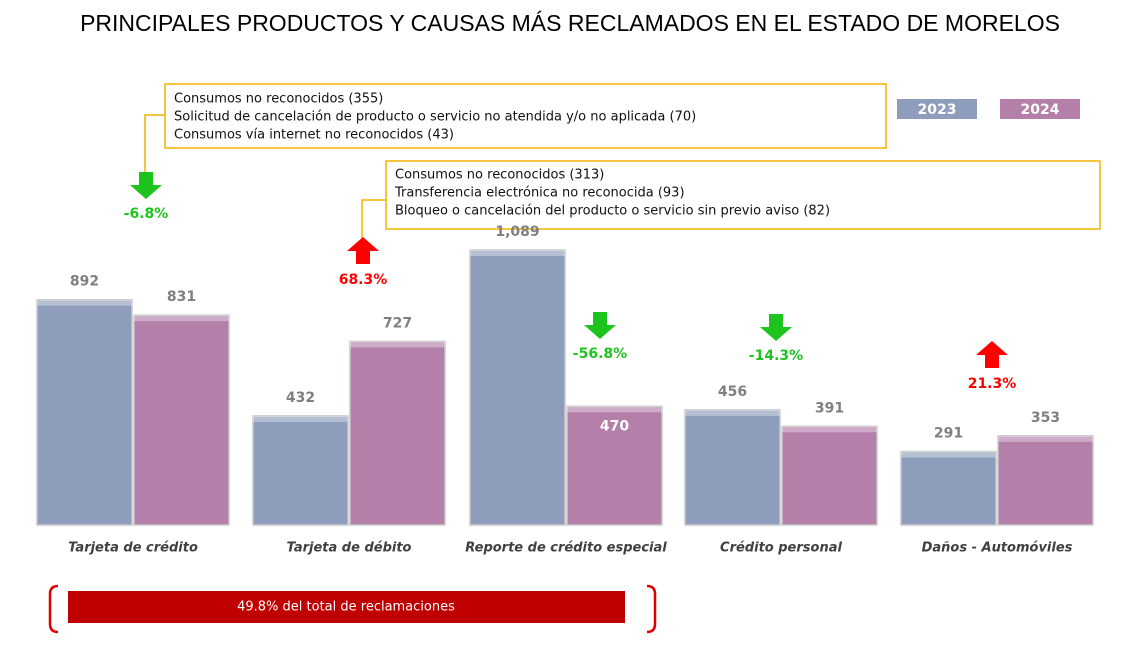 This screenshot has height=655, width=1141. What do you see at coordinates (499, 175) in the screenshot?
I see `callout-text: Consumos no reconocidos (313)` at bounding box center [499, 175].